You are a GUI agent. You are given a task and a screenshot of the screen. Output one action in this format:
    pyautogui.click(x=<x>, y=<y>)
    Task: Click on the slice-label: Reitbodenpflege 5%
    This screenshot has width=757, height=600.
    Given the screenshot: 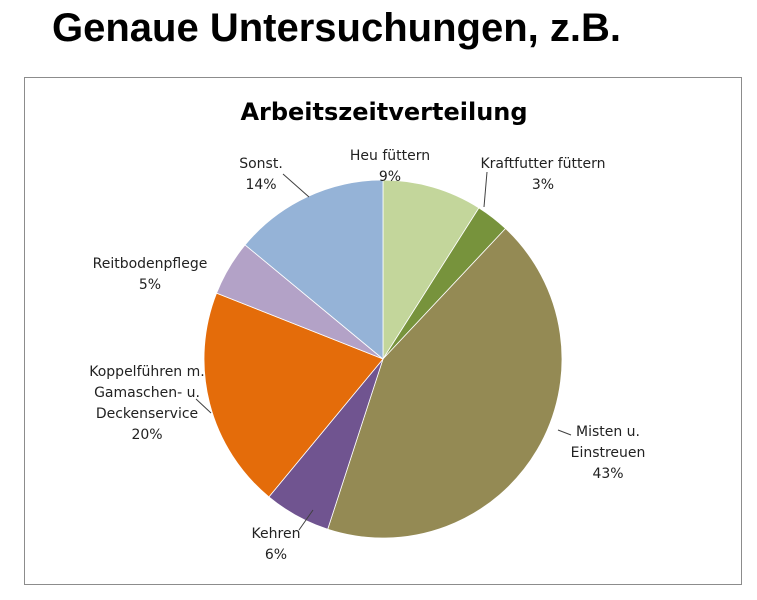 What is the action you would take?
    pyautogui.click(x=150, y=274)
    